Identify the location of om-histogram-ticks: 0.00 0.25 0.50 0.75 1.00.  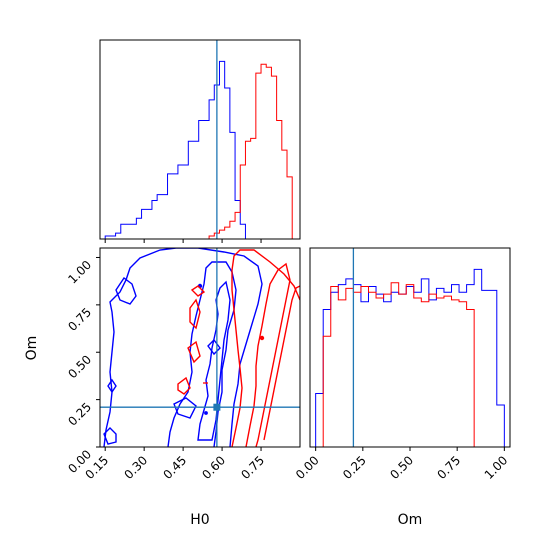
(401, 464).